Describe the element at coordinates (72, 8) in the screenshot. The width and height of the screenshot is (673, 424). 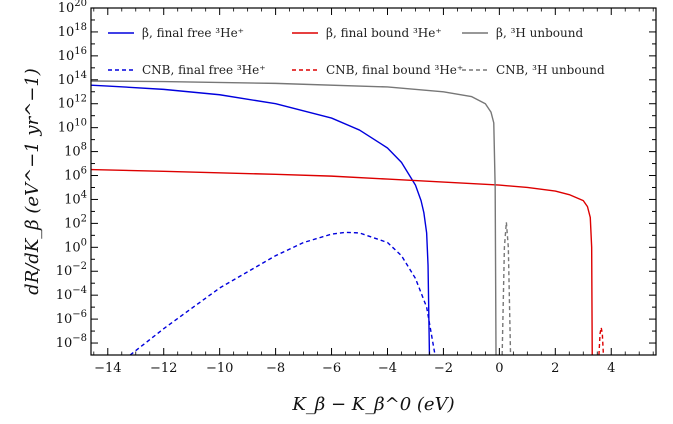
I see `y-tick-label: 10²⁰` at that location.